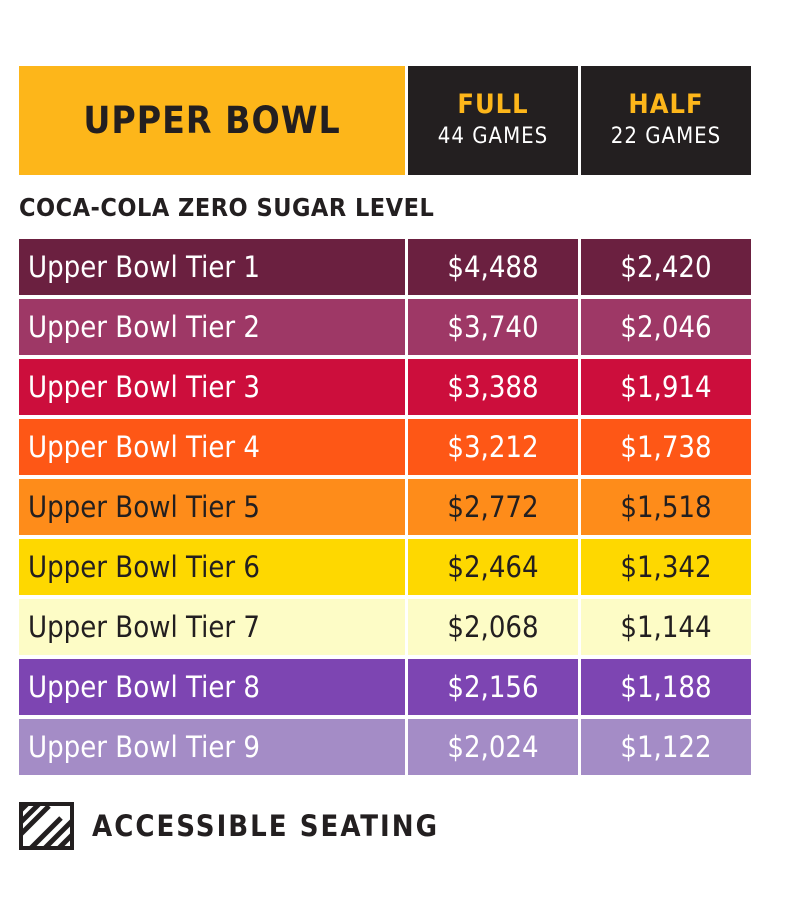 This screenshot has height=900, width=800. What do you see at coordinates (666, 104) in the screenshot?
I see `header-half-label: HALF` at bounding box center [666, 104].